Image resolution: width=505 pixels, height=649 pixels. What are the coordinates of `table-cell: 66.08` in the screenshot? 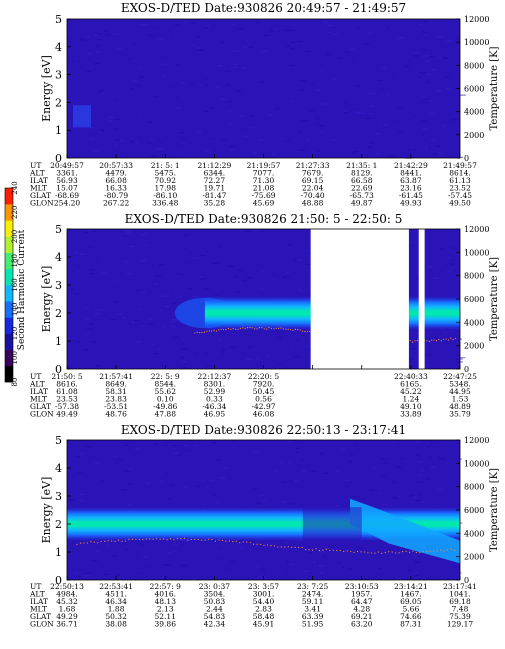 It's located at (116, 180).